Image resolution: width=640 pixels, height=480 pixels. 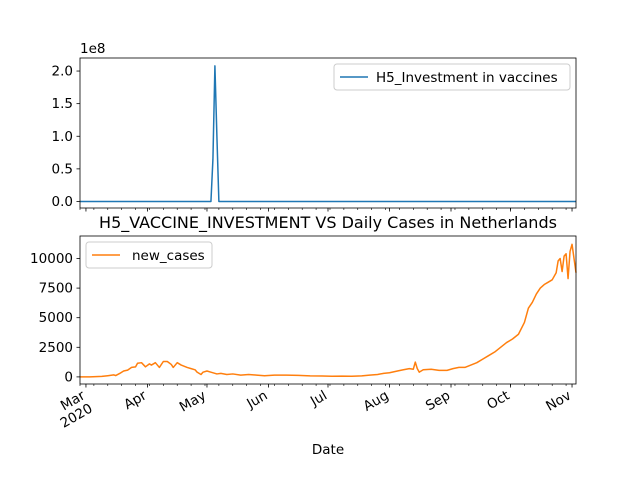 I want to click on top-y-tick-label: 0.0, so click(x=62, y=202).